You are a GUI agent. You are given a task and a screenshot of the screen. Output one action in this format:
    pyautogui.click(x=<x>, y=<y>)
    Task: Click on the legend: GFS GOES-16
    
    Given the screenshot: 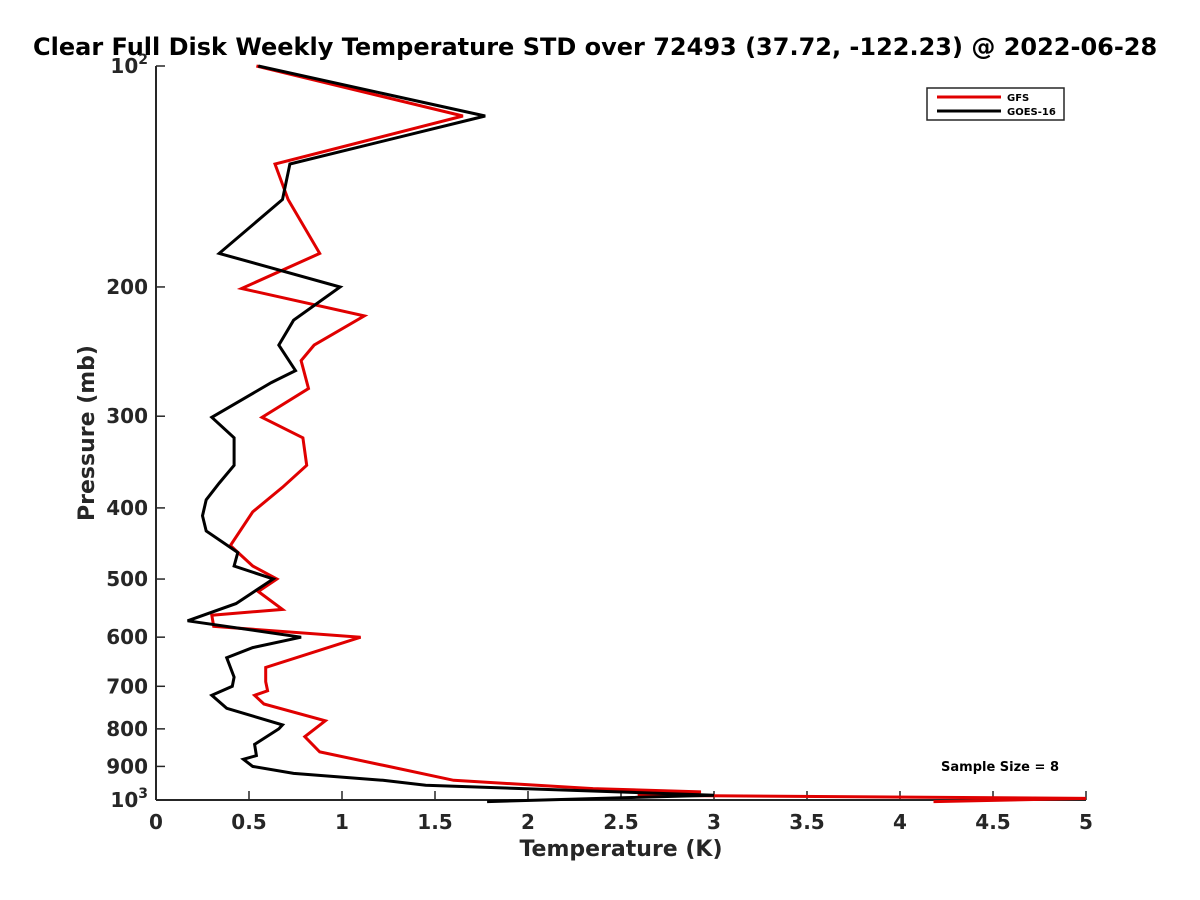 What is the action you would take?
    pyautogui.click(x=995, y=104)
    